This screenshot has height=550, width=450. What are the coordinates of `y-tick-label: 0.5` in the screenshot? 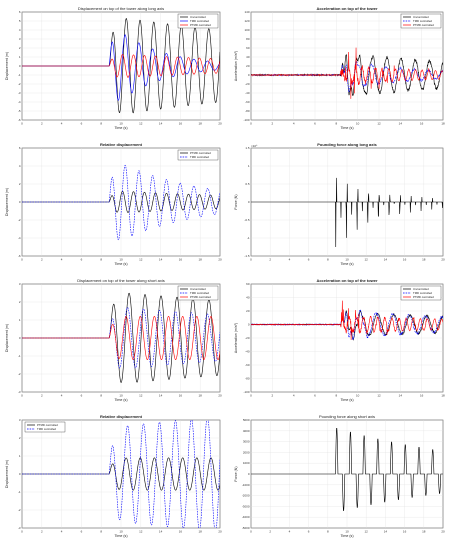 It's located at (247, 184).